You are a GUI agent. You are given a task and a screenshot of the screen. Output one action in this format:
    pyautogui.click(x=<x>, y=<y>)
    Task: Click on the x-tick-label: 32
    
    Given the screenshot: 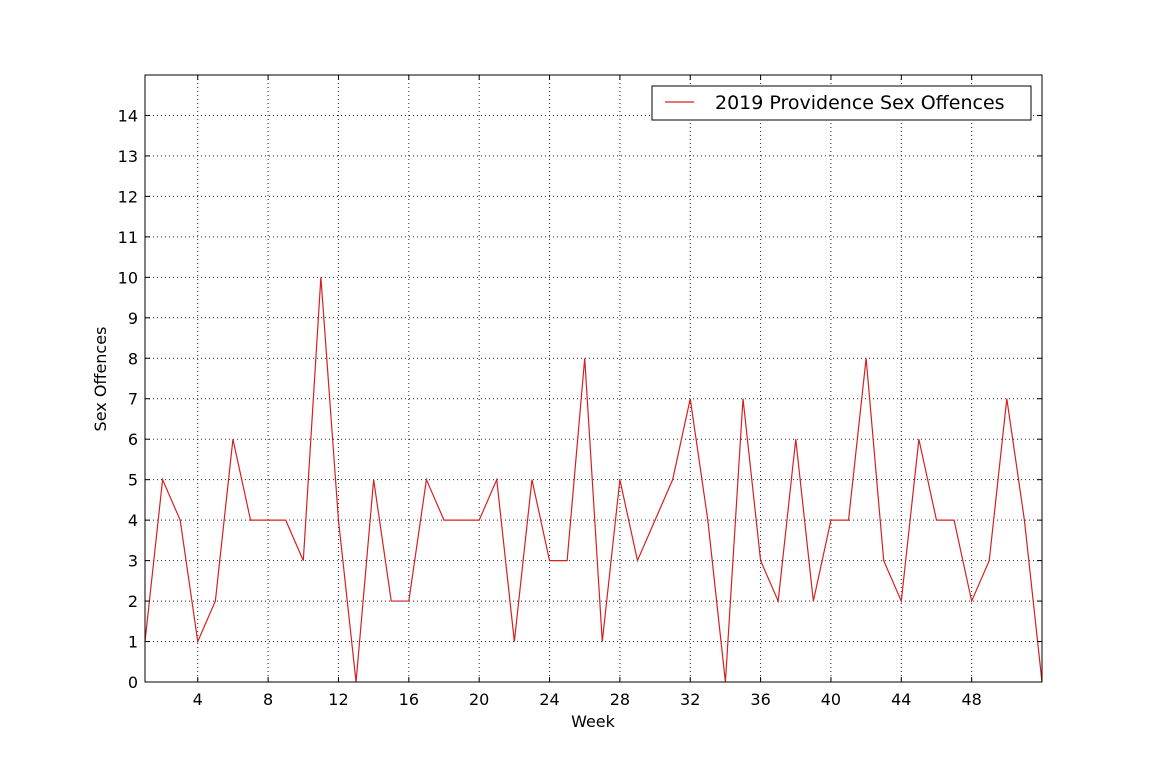 What is the action you would take?
    pyautogui.click(x=690, y=699)
    